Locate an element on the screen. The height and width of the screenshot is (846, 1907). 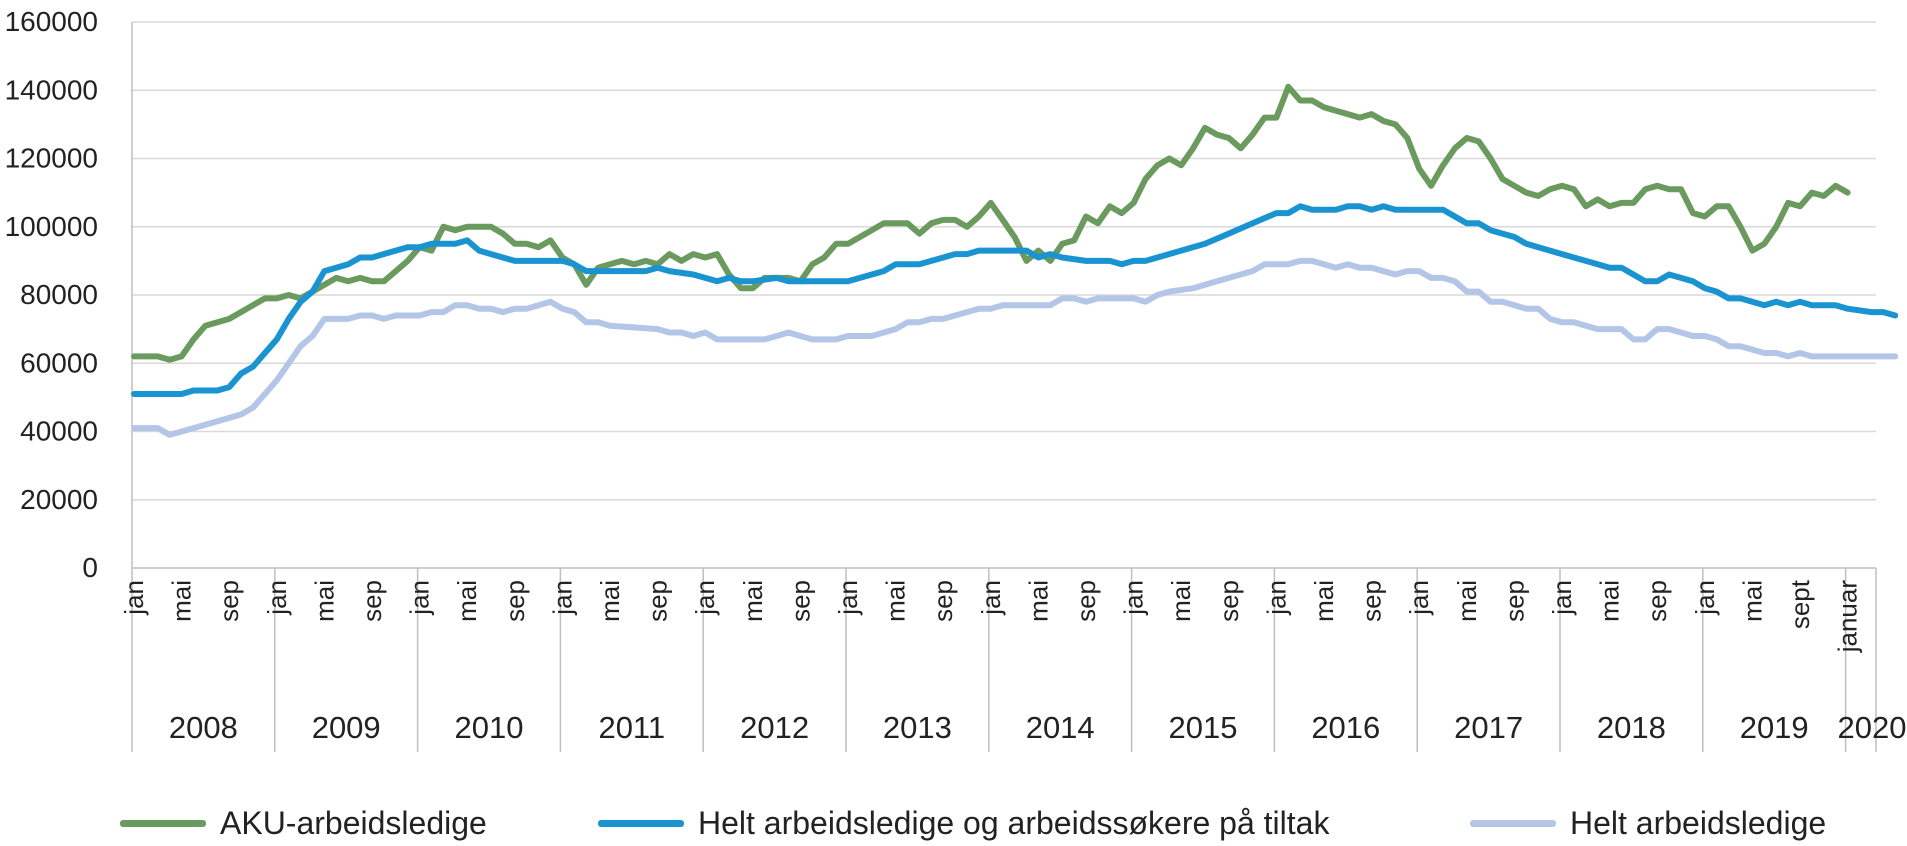
y-tick-label: 60000 is located at coordinates (59, 362).